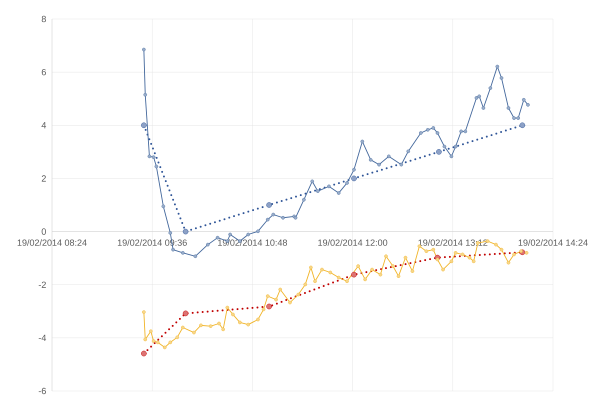  What do you see at coordinates (553, 242) in the screenshot?
I see `x-tick-label: 19/02/2014 14:24` at bounding box center [553, 242].